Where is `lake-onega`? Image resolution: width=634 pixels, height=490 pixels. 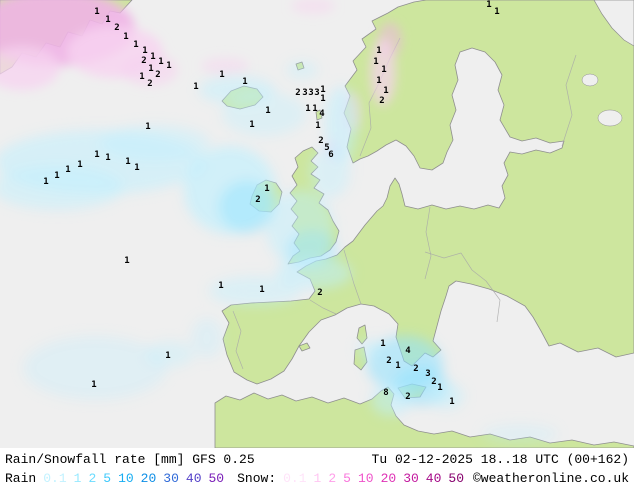 lake-onega is located at coordinates (590, 80).